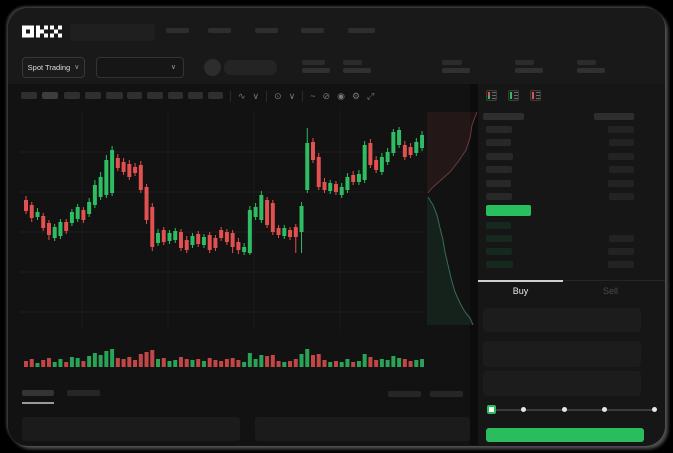 The width and height of the screenshot is (673, 453). I want to click on book-bids-icon, so click(513, 95).